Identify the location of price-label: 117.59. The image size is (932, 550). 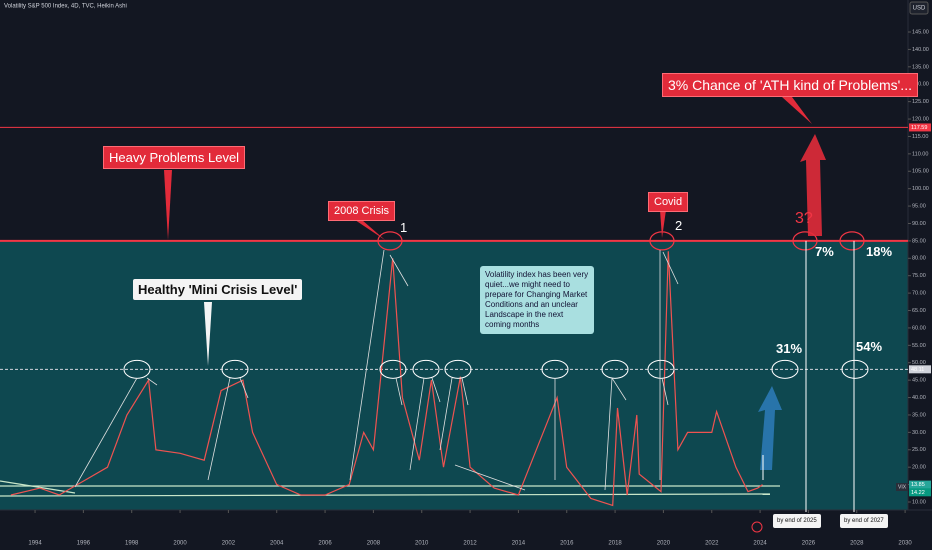
(919, 128).